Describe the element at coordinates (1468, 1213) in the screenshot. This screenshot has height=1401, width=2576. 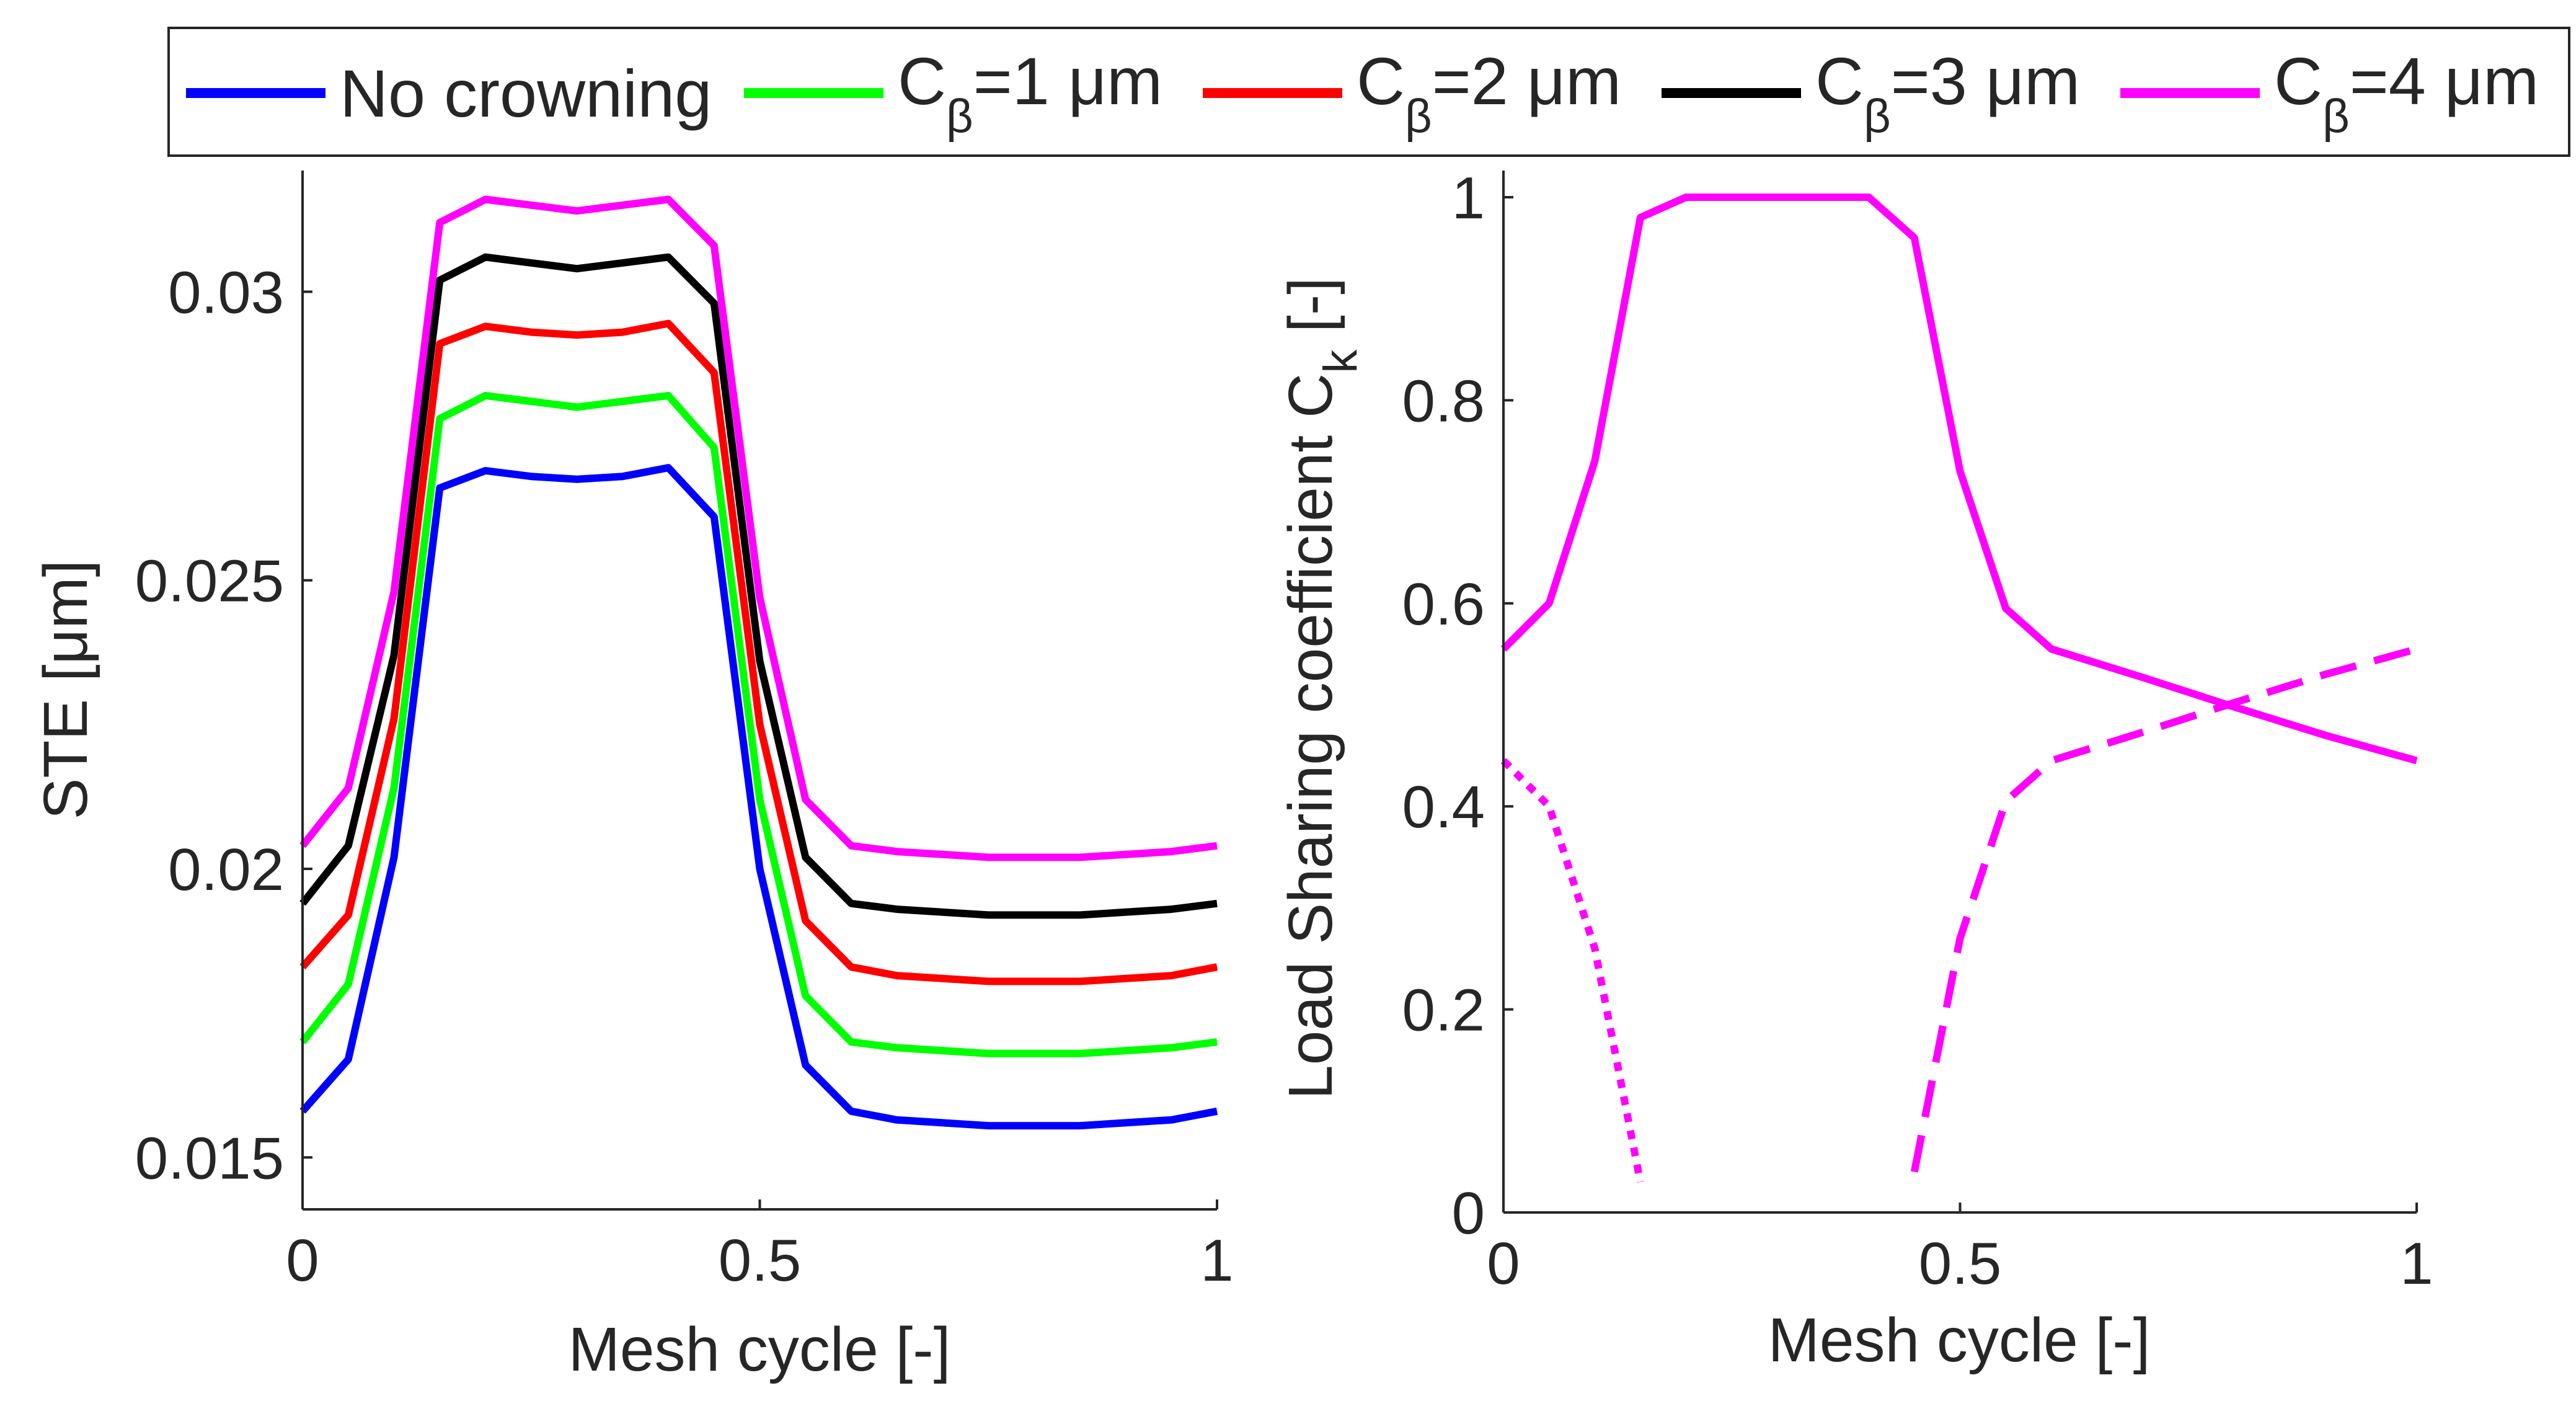
I see `load-sharing-y-tick-label: 0` at that location.